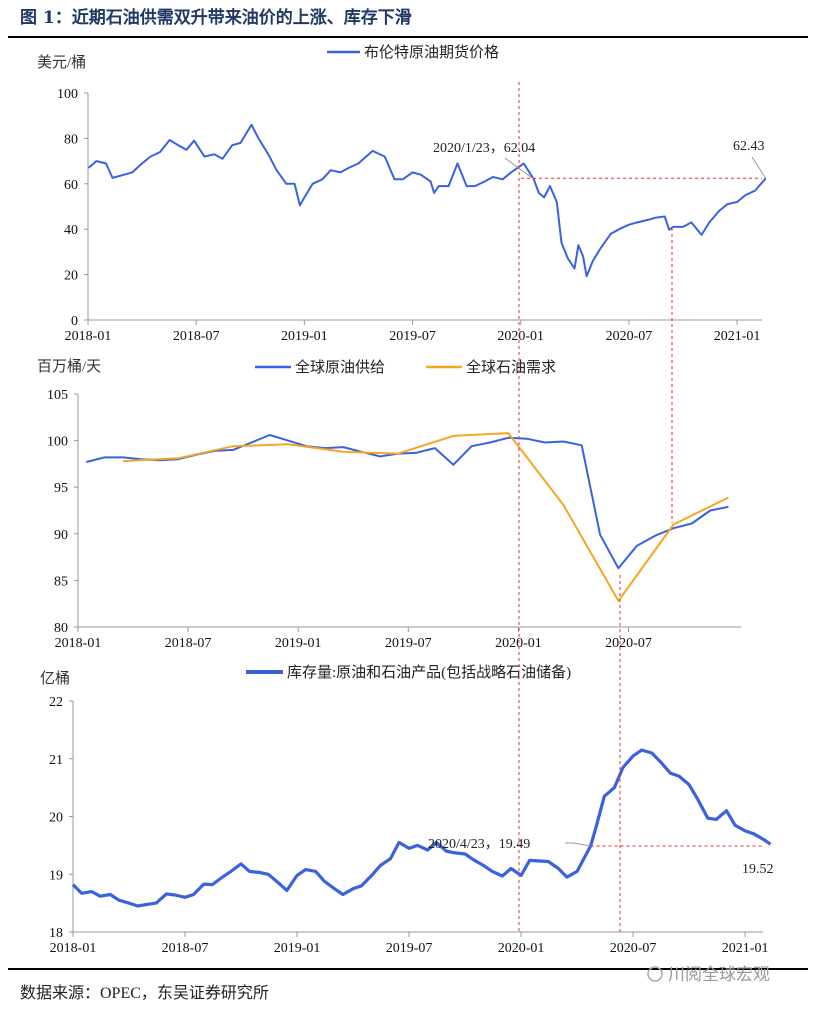  What do you see at coordinates (55, 678) in the screenshot?
I see `y-axis-unit: 亿桶` at bounding box center [55, 678].